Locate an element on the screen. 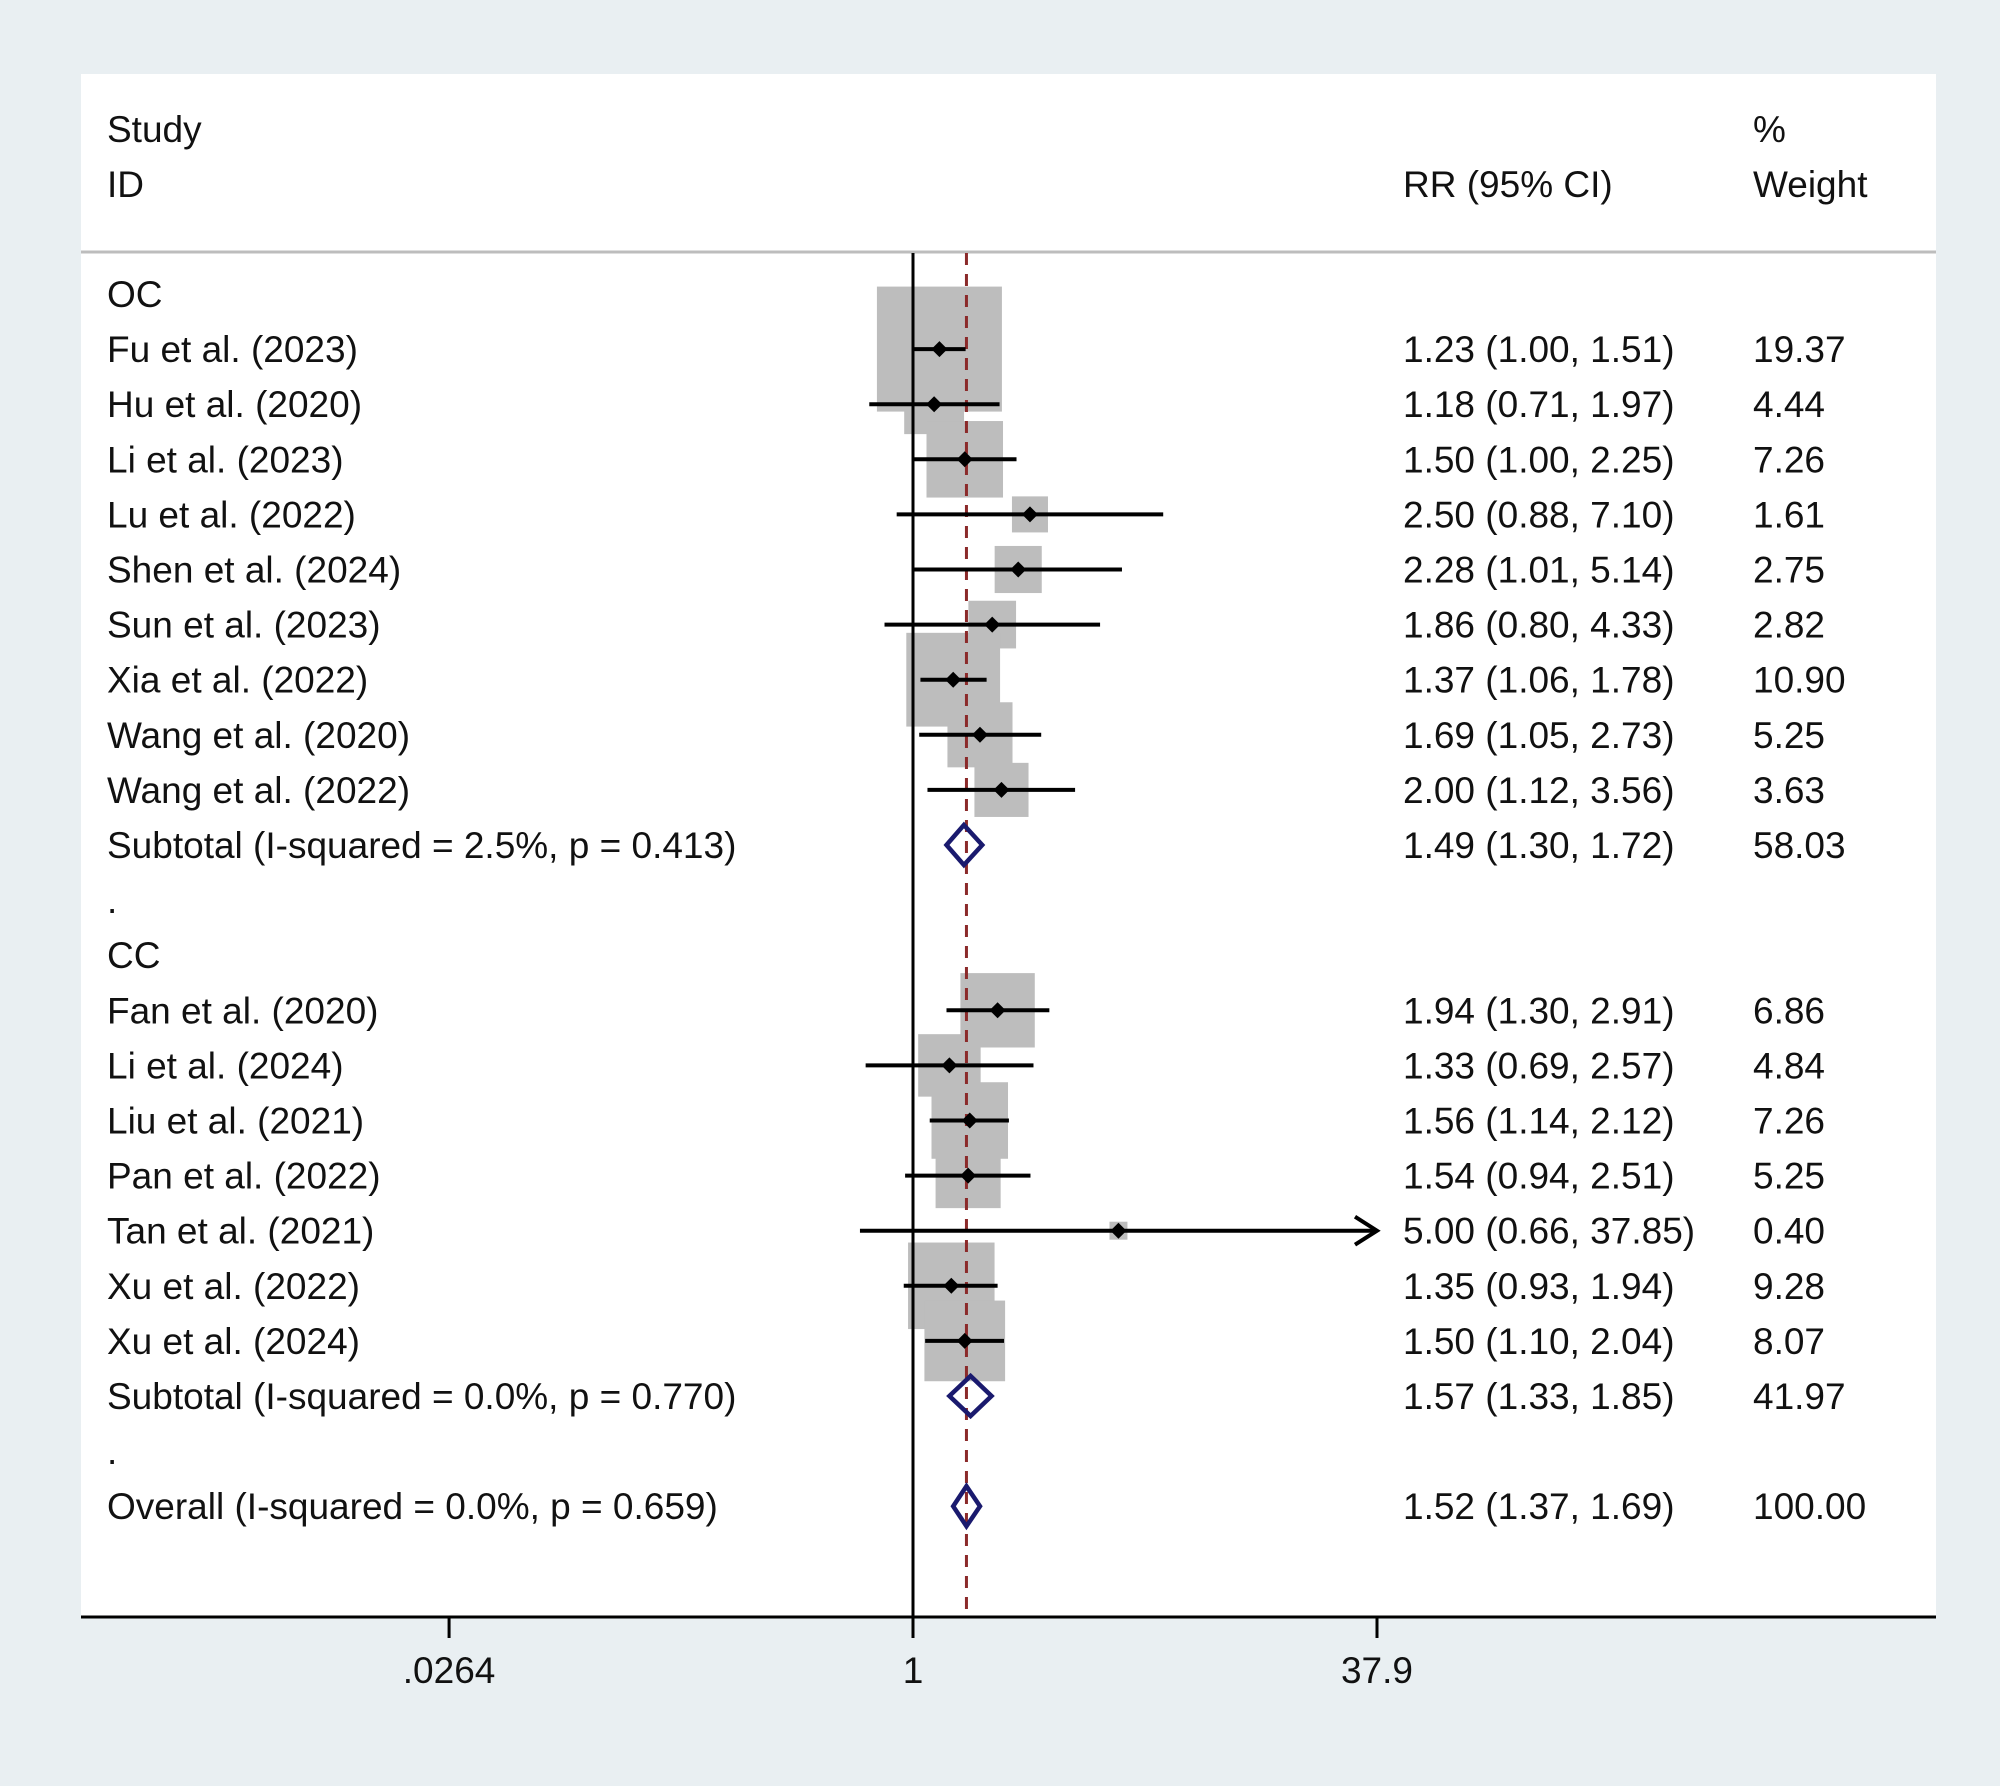 The height and width of the screenshot is (1786, 2000). overall-label: Overall (I-squared = 0.0%, p = 0.659) is located at coordinates (412, 1506).